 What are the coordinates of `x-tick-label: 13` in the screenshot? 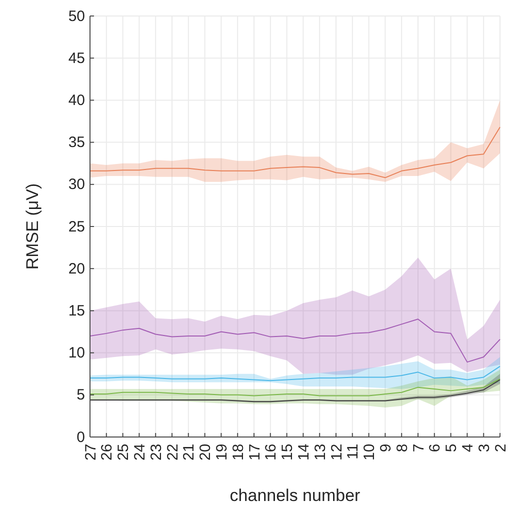 It's located at (320, 452).